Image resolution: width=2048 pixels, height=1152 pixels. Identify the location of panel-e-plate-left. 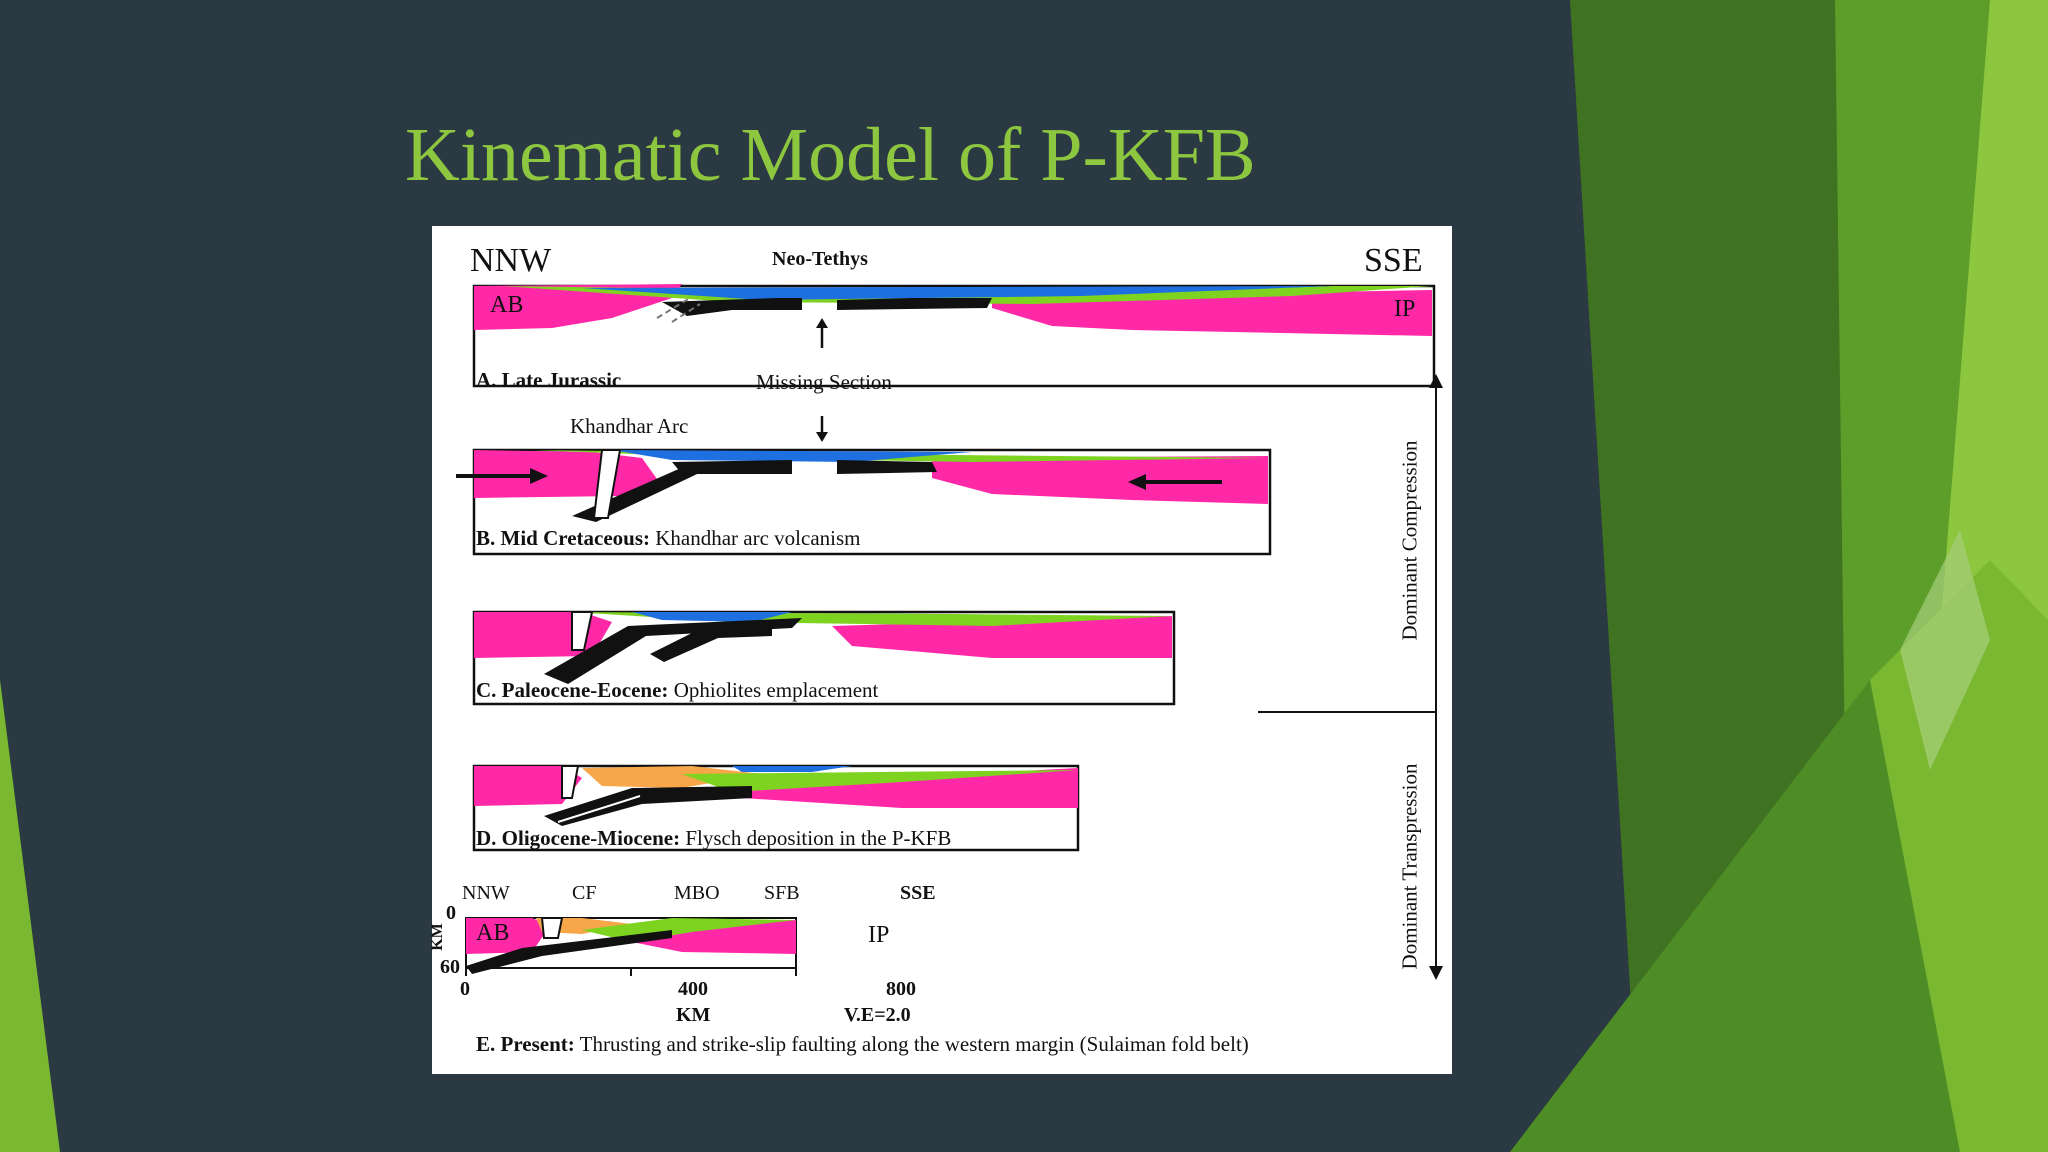
(508, 936).